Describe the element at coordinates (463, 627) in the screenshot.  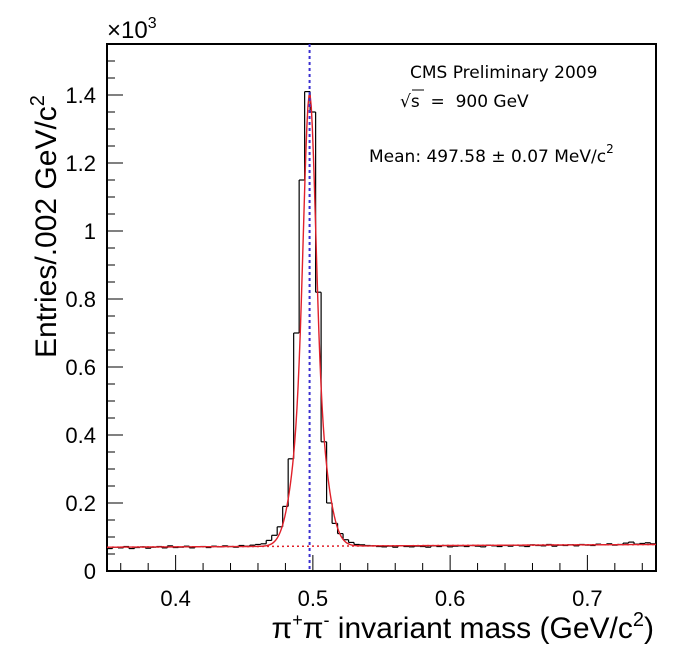
I see `x-axis-title: π+π- invariant mass (GeV/c2)` at that location.